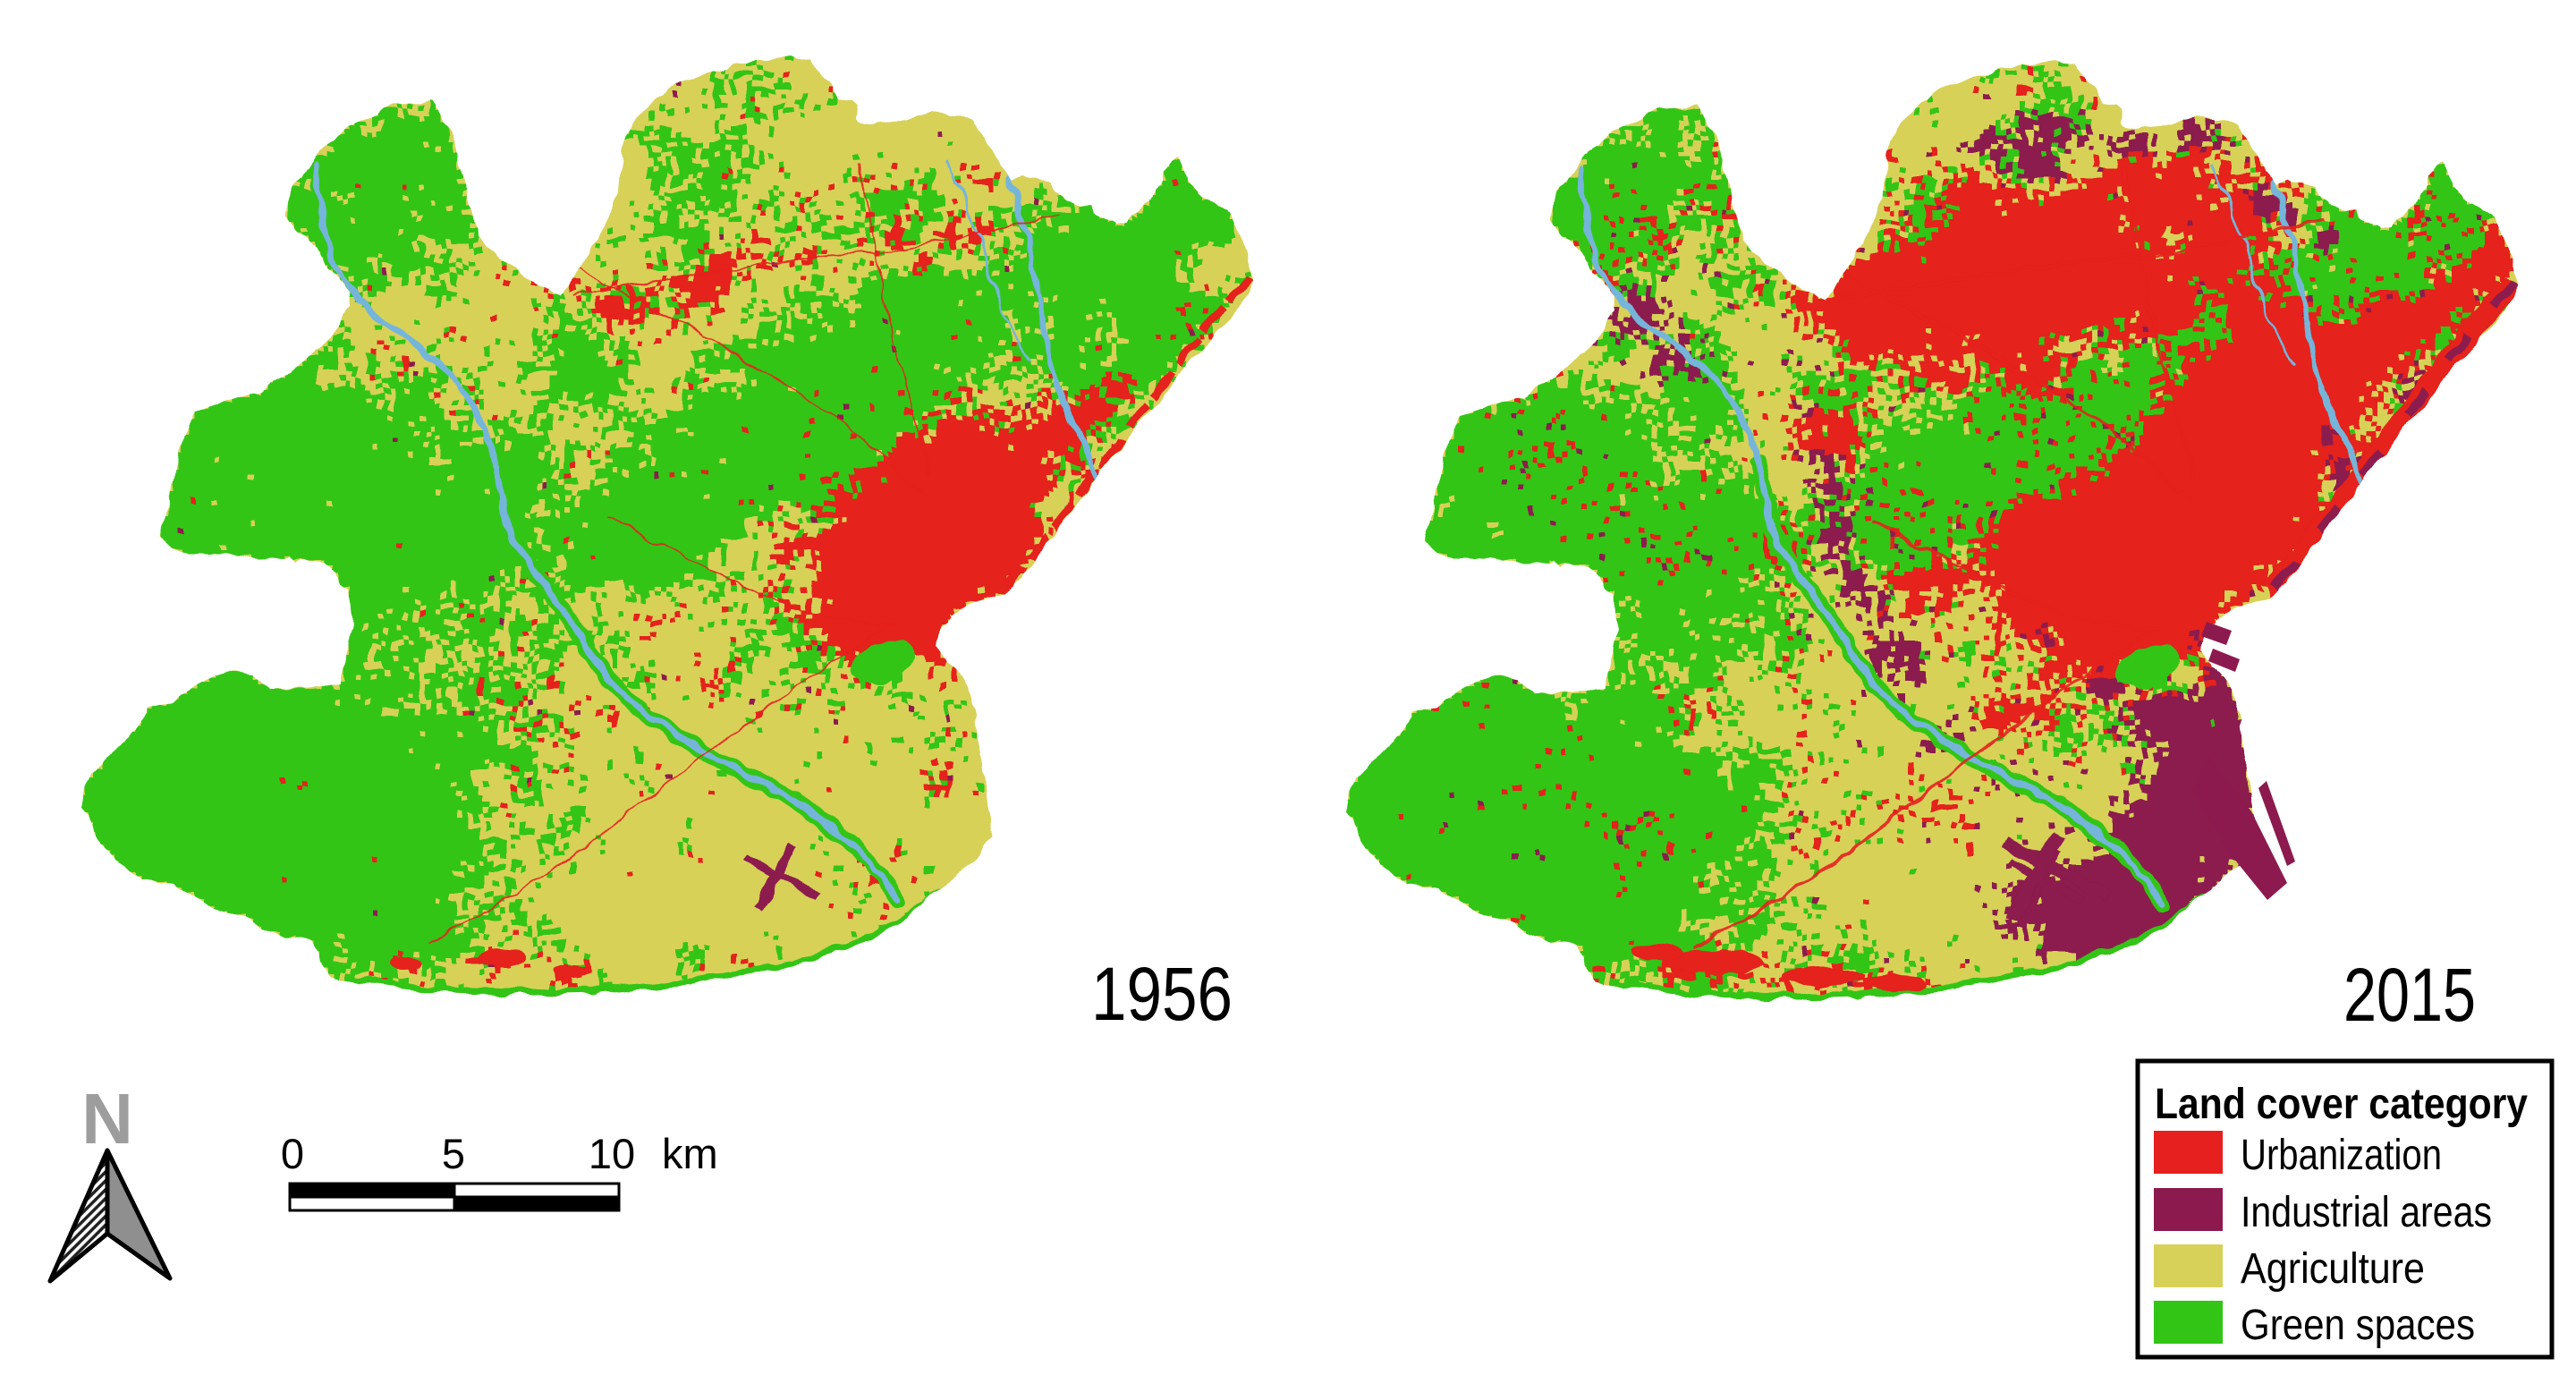  Describe the element at coordinates (2409, 995) in the screenshot. I see `svg-text: 2015` at that location.